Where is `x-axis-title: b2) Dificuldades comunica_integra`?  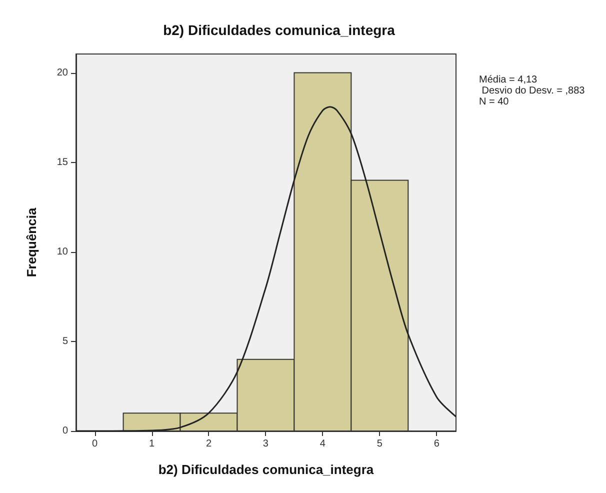
x-axis-title: b2) Dificuldades comunica_integra is located at coordinates (266, 469).